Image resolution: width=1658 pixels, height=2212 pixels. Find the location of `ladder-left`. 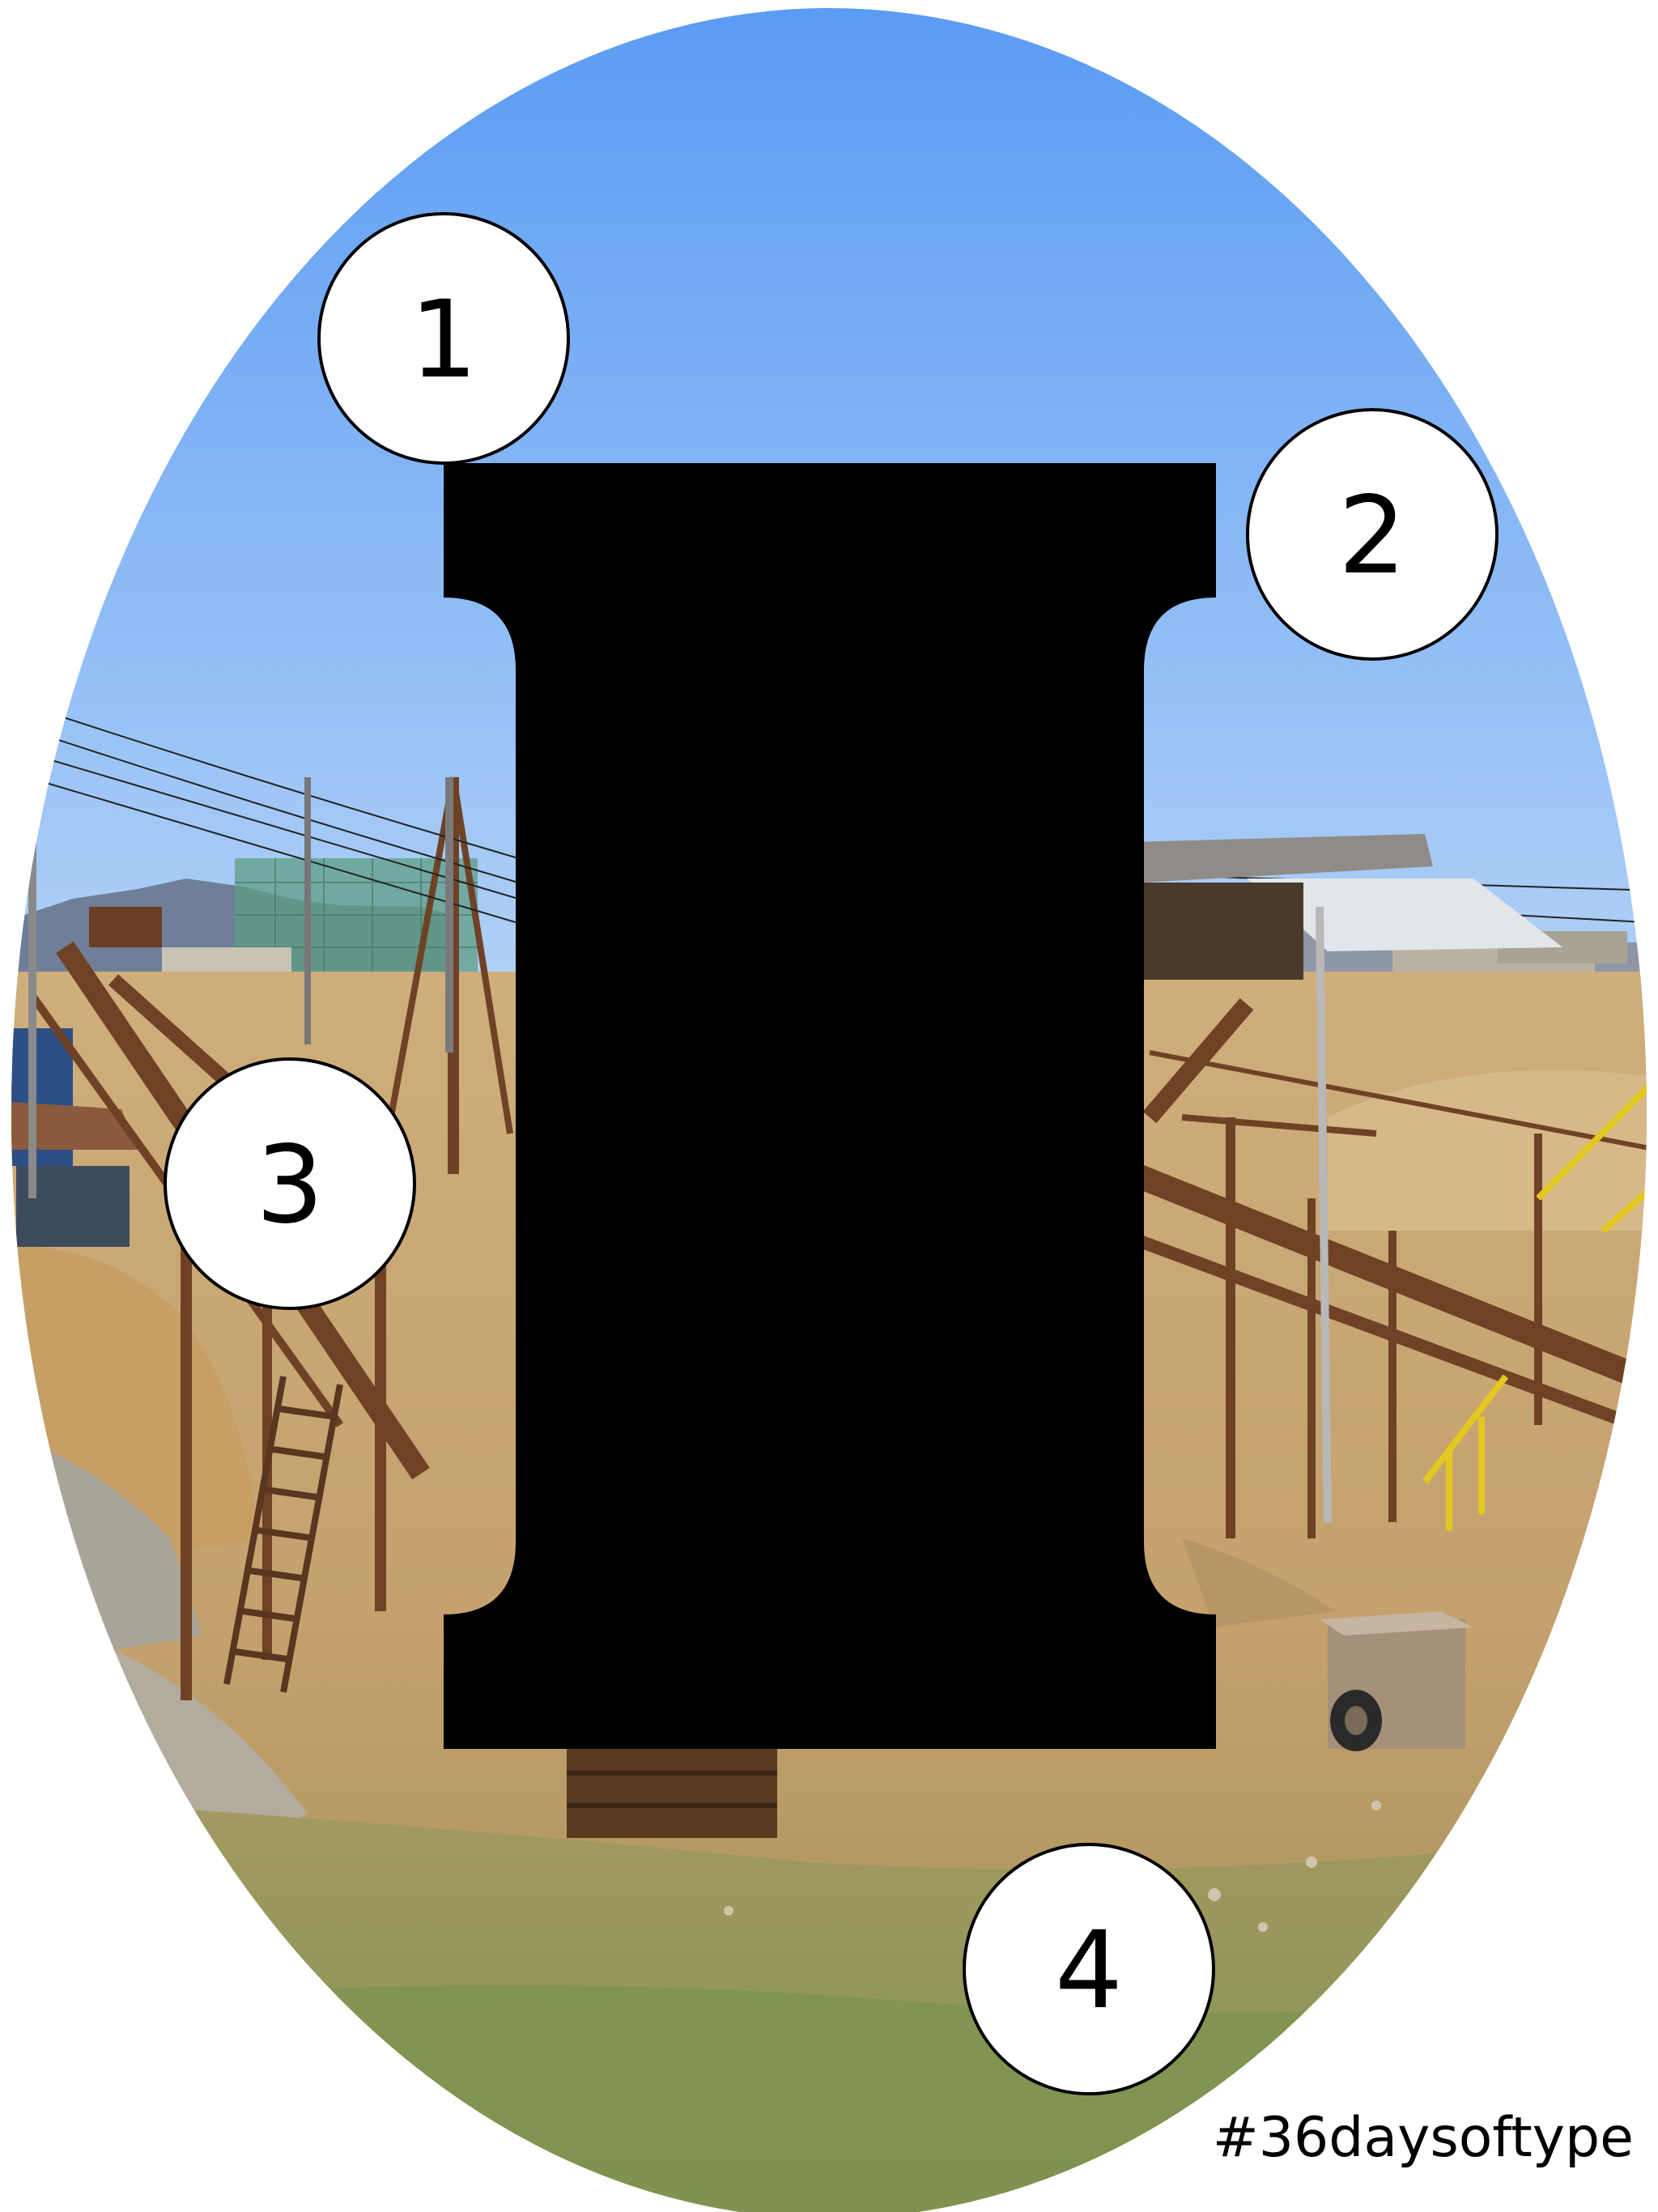

ladder-left is located at coordinates (283, 1535).